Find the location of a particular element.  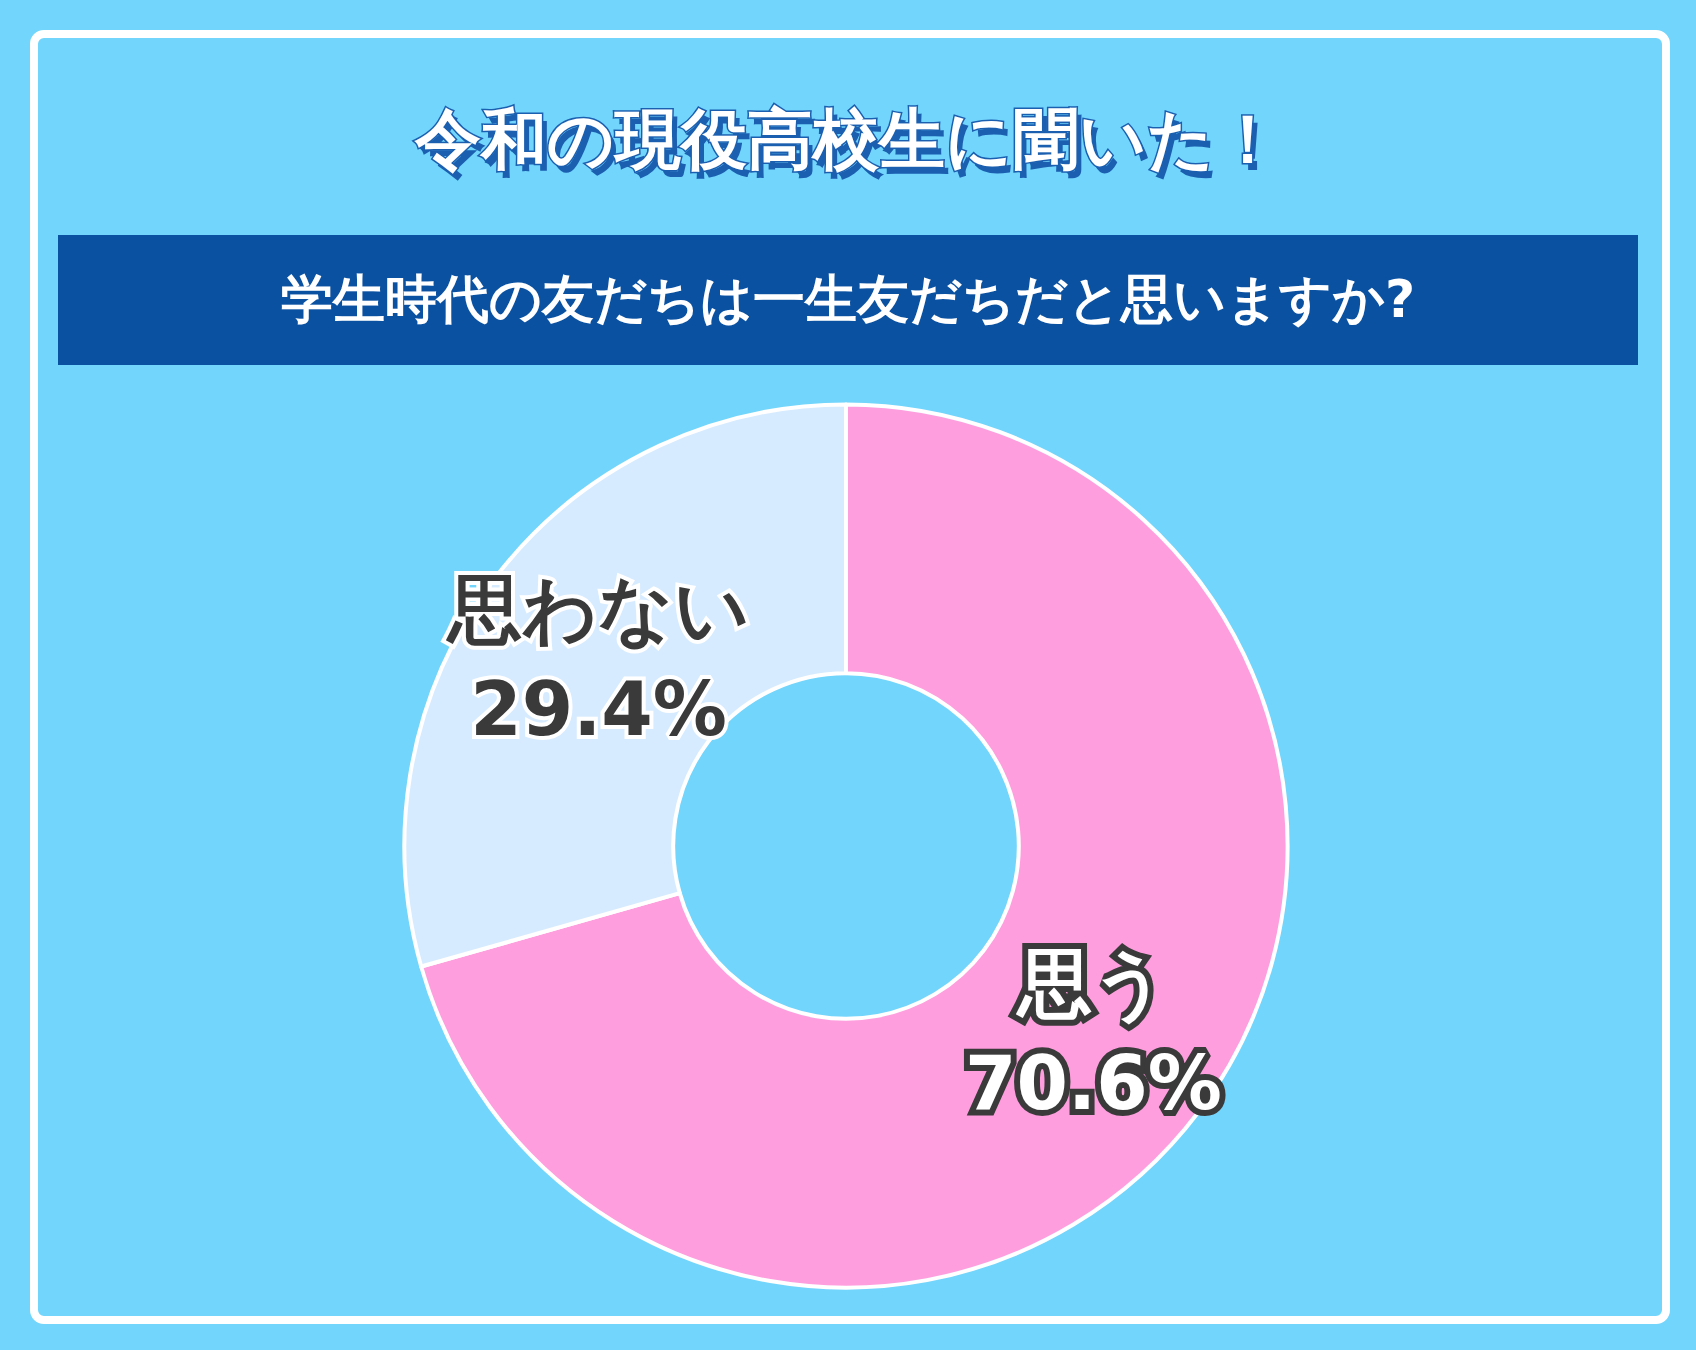

data-label: 29.4% is located at coordinates (598, 708).